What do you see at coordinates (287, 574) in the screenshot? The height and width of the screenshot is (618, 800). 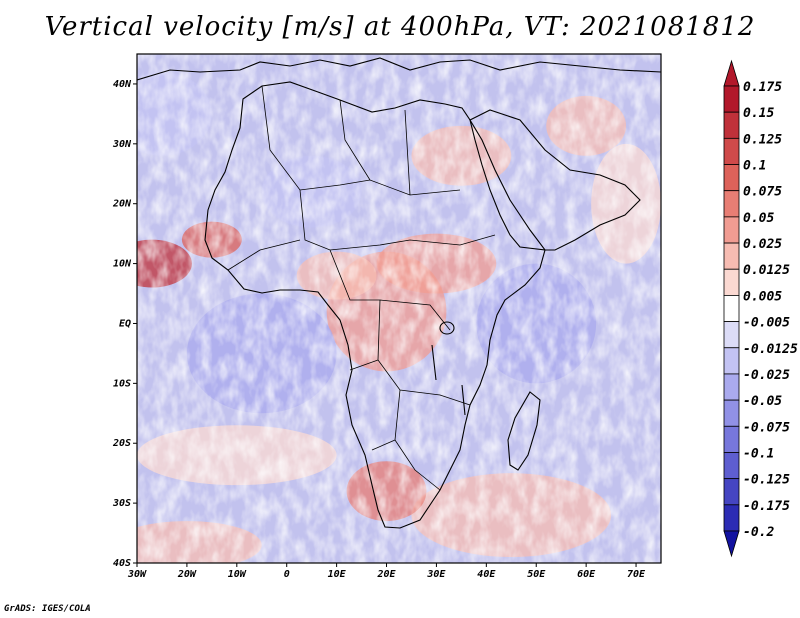 I see `x-tick-label: 0` at bounding box center [287, 574].